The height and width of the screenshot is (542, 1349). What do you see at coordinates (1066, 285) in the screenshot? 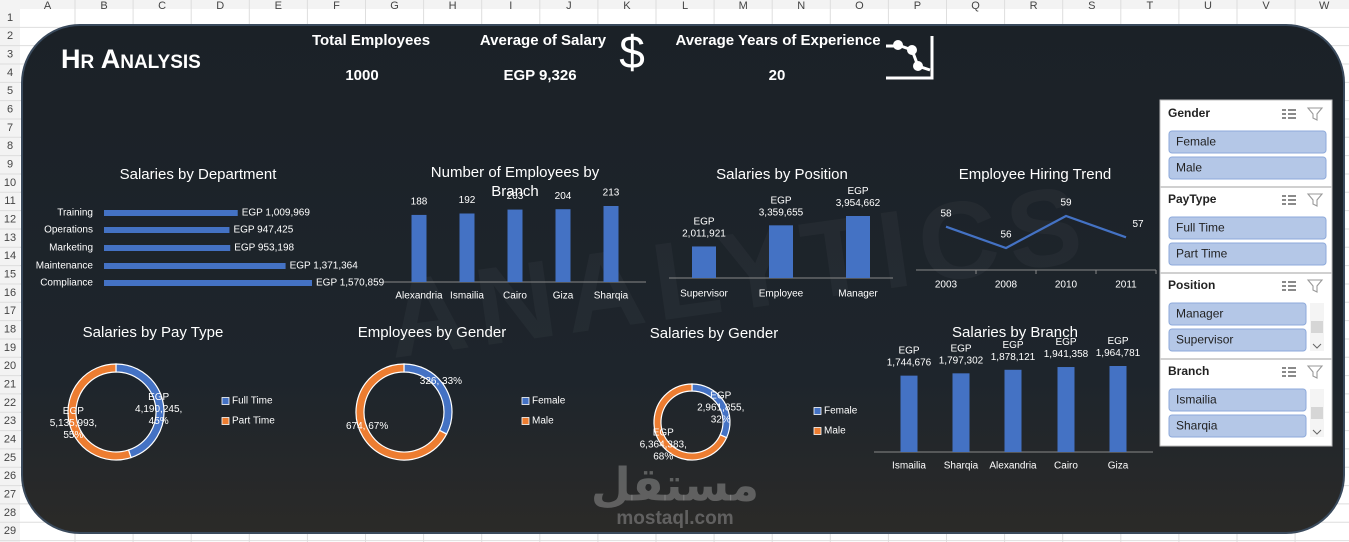
I see `category-label: 2010` at bounding box center [1066, 285].